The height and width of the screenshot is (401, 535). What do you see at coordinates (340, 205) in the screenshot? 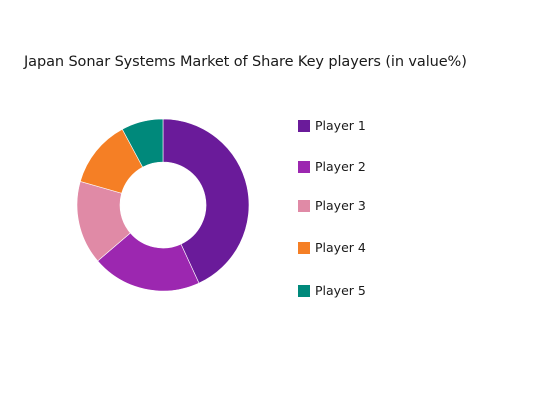
I see `legend-label: Player 3` at bounding box center [340, 205].